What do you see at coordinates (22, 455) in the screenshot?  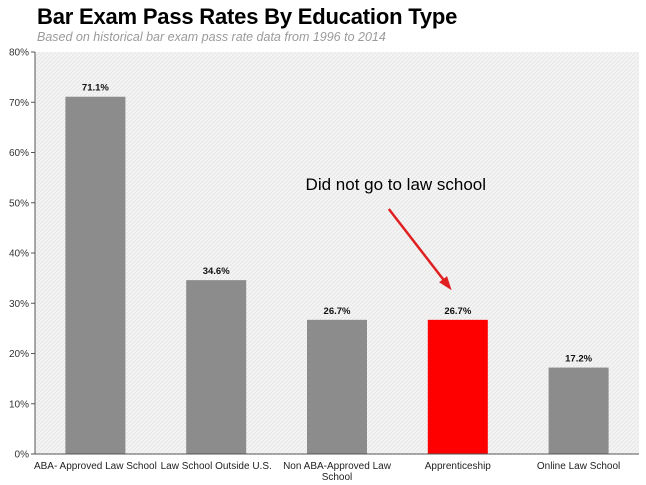 I see `y-tick-label: 0%` at bounding box center [22, 455].